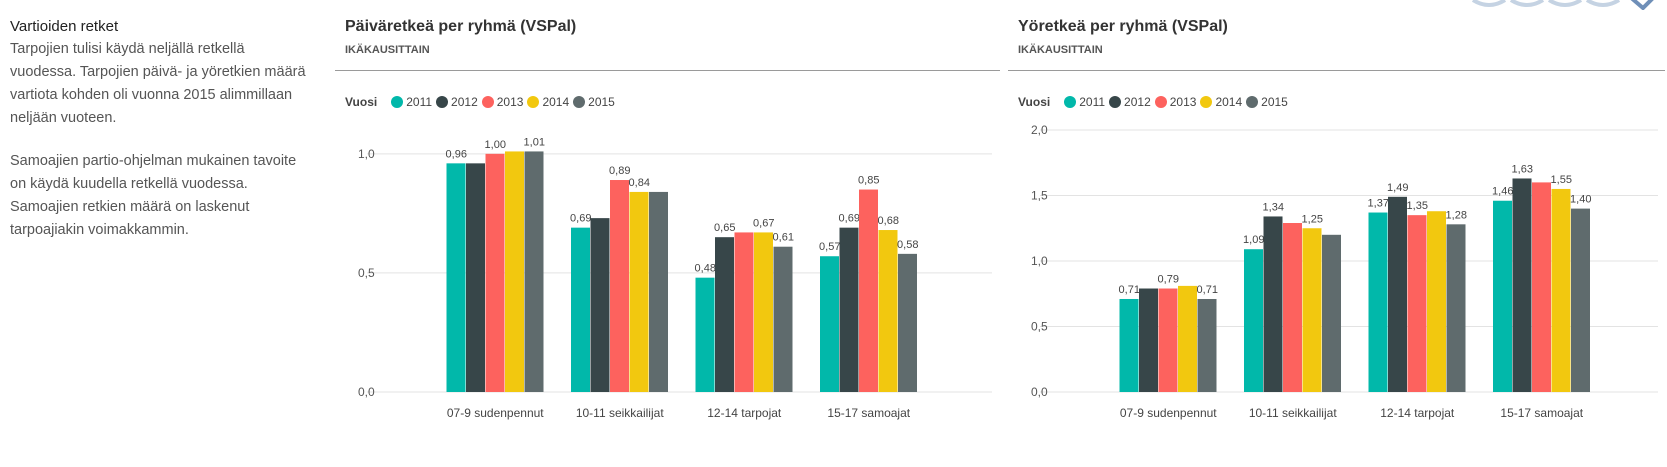  What do you see at coordinates (763, 223) in the screenshot?
I see `data-label: 0,67` at bounding box center [763, 223].